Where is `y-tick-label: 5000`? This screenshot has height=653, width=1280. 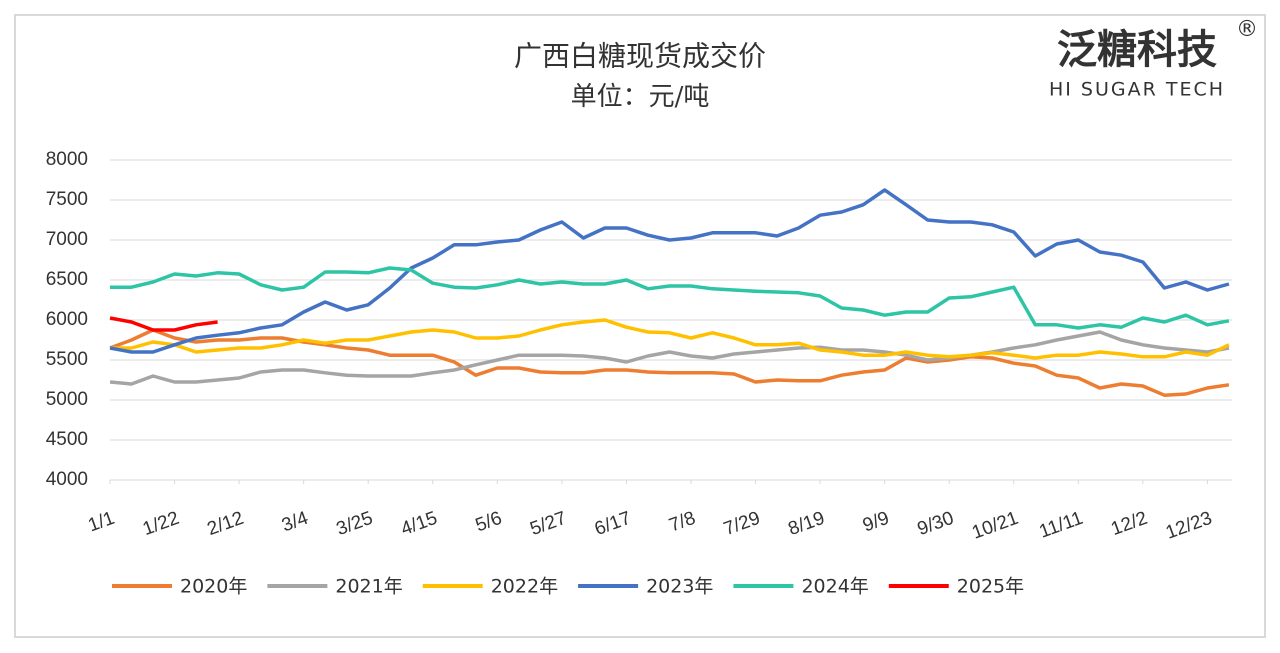
y-tick-label: 5000 is located at coordinates (67, 399).